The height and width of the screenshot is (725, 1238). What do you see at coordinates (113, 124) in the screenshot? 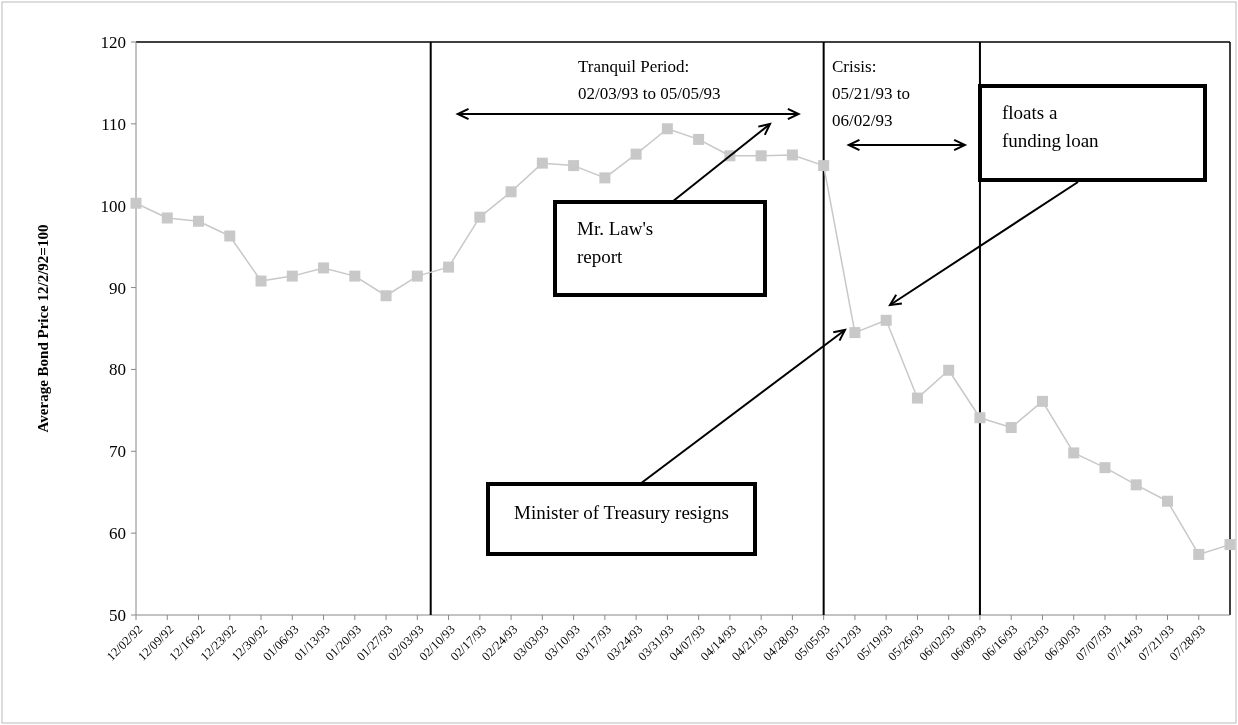
I see `y-tick-label: 110` at bounding box center [113, 124].